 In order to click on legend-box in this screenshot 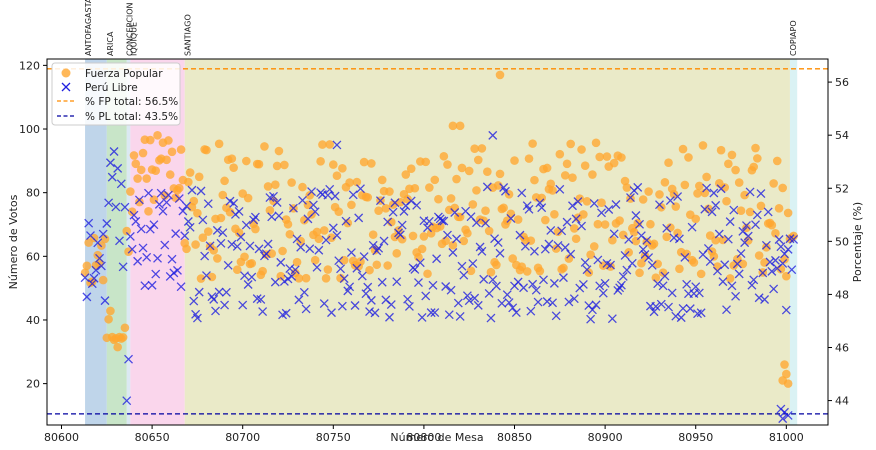, I will do `click(116, 94)`.